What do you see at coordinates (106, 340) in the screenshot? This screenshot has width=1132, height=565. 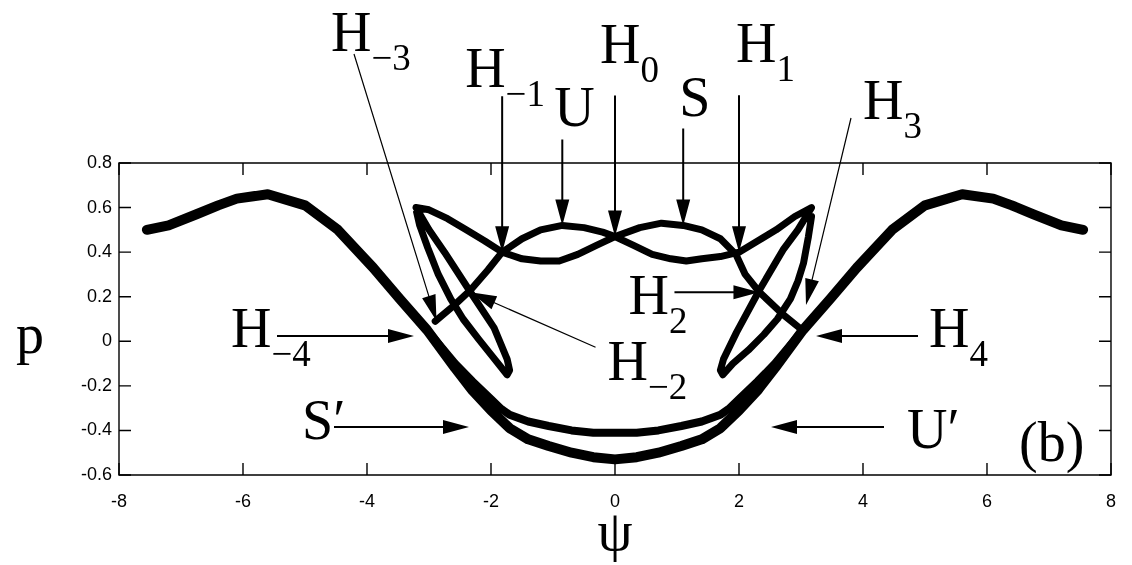 I see `y-tick-label: 0` at bounding box center [106, 340].